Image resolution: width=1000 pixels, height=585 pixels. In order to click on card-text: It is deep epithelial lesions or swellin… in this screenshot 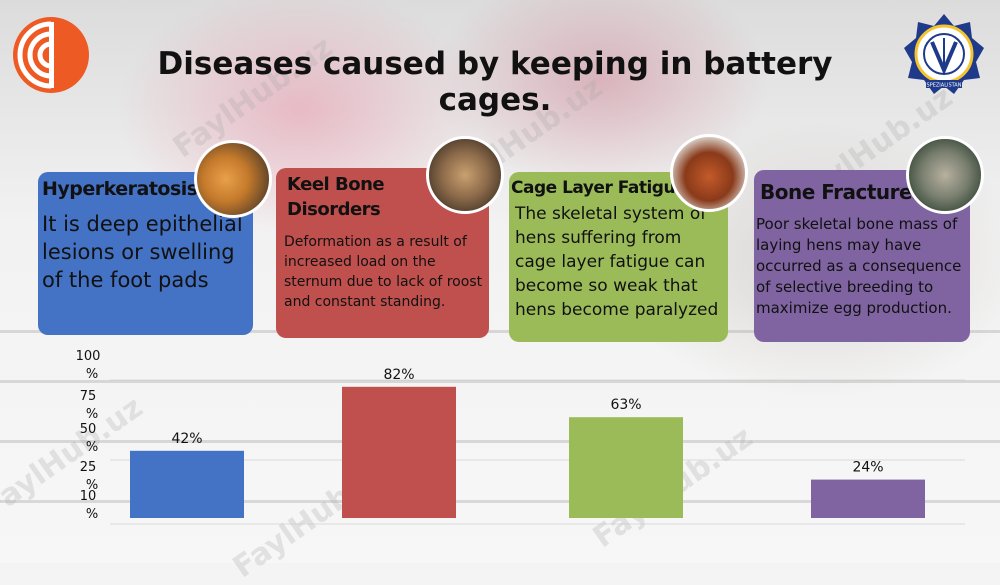, I will do `click(142, 252)`.